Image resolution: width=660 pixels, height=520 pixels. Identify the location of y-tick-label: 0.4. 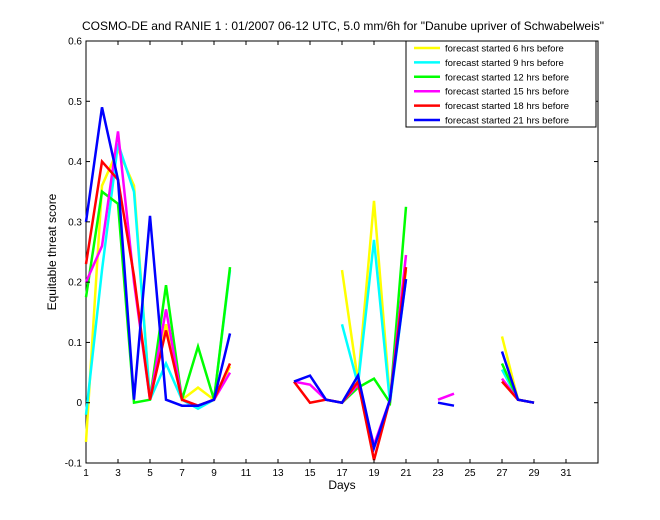
(75, 162).